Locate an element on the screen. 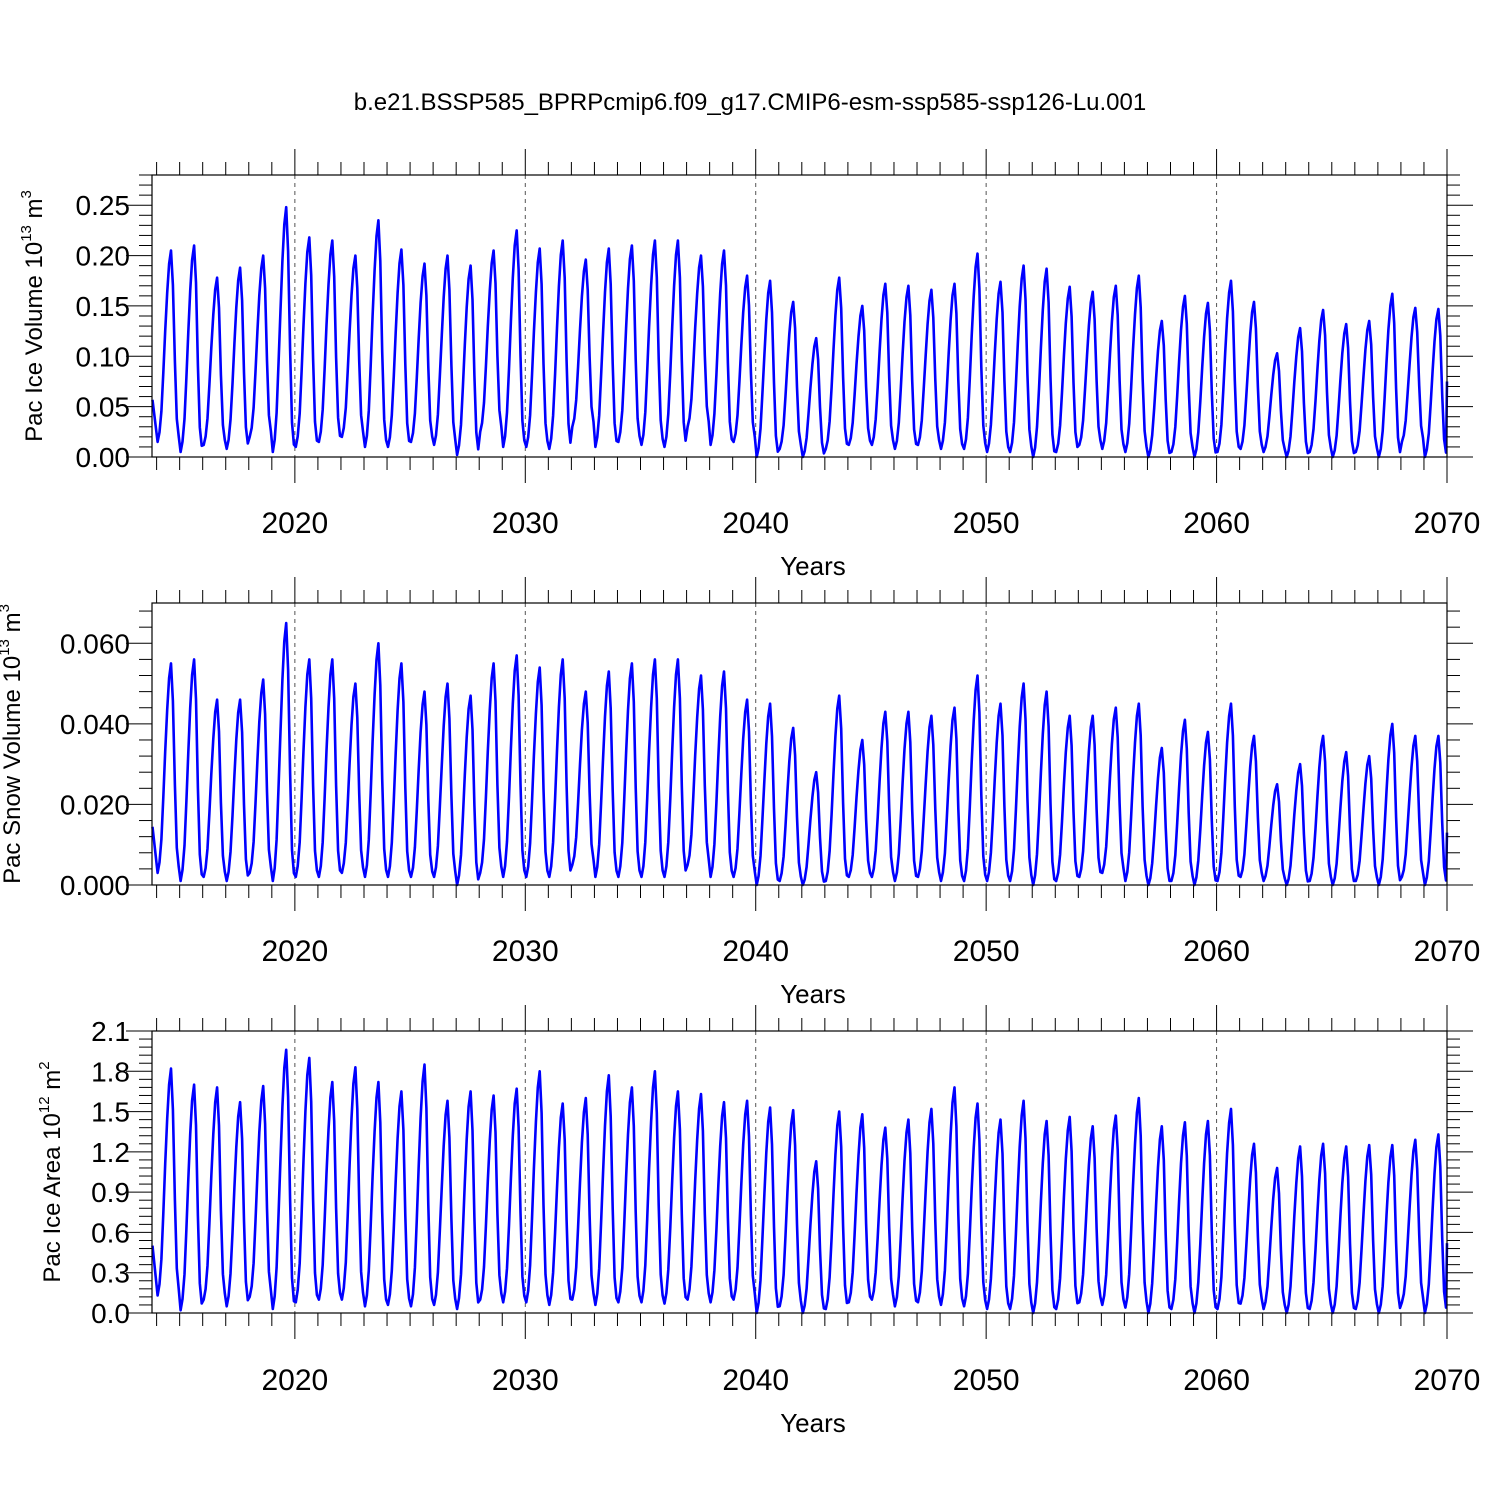  y-tick-label: 0.6 is located at coordinates (110, 1232).